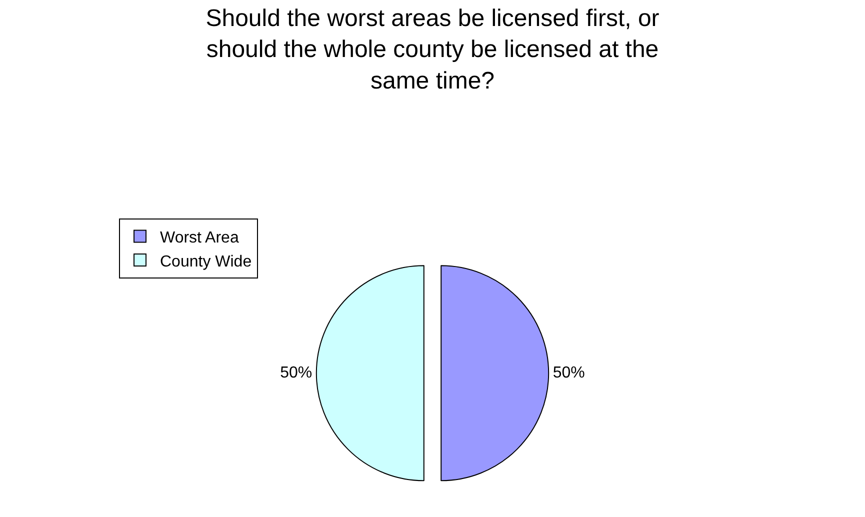  Describe the element at coordinates (199, 238) in the screenshot. I see `legend-label: Worst Area` at that location.